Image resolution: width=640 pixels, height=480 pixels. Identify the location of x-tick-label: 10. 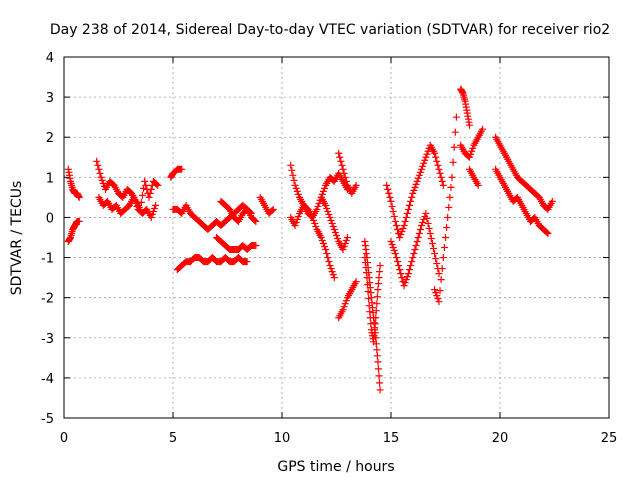
(282, 438).